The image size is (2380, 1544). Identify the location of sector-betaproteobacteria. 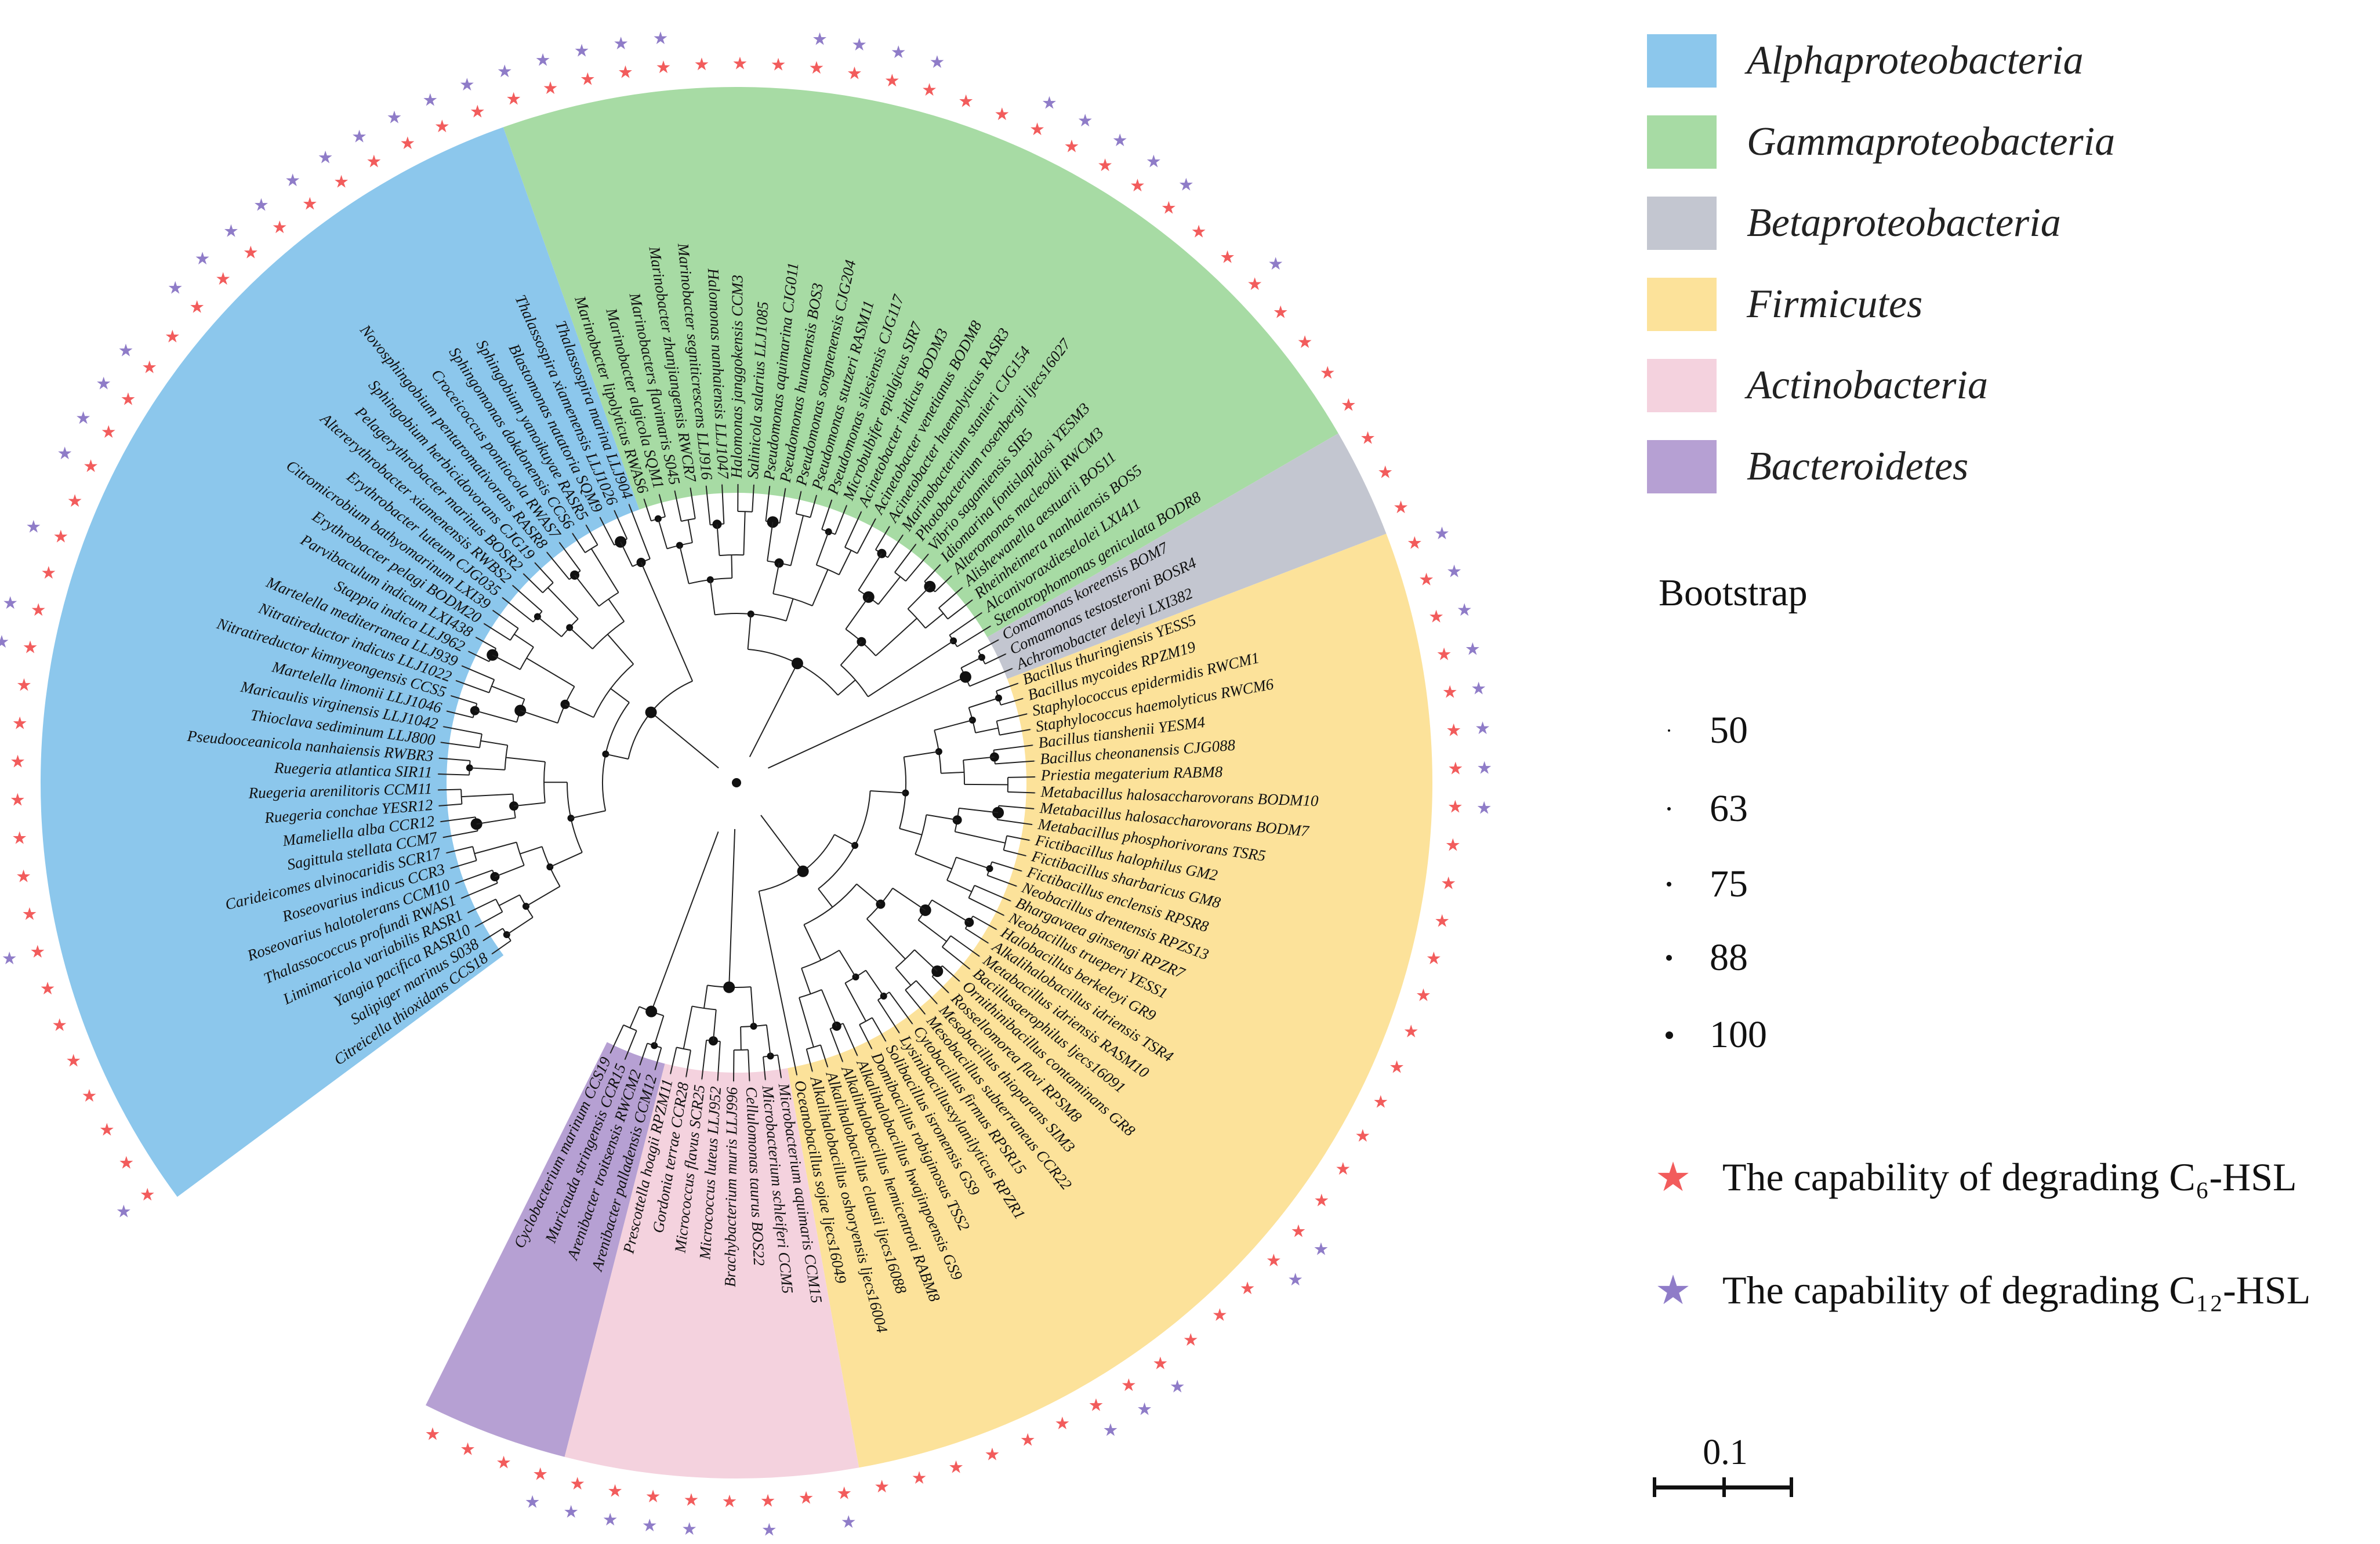
(1187, 556).